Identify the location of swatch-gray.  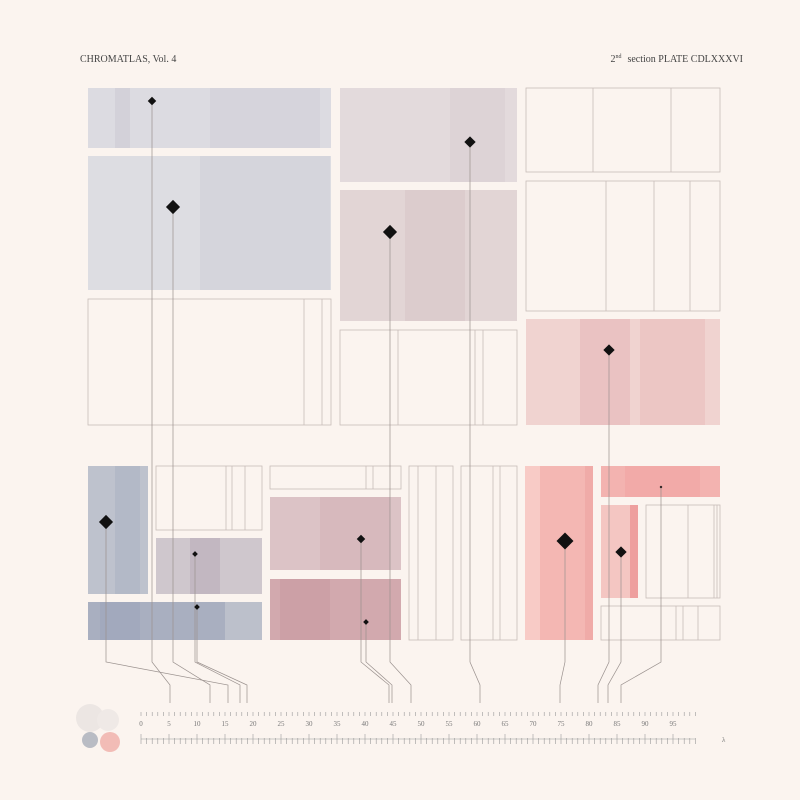
(90, 740).